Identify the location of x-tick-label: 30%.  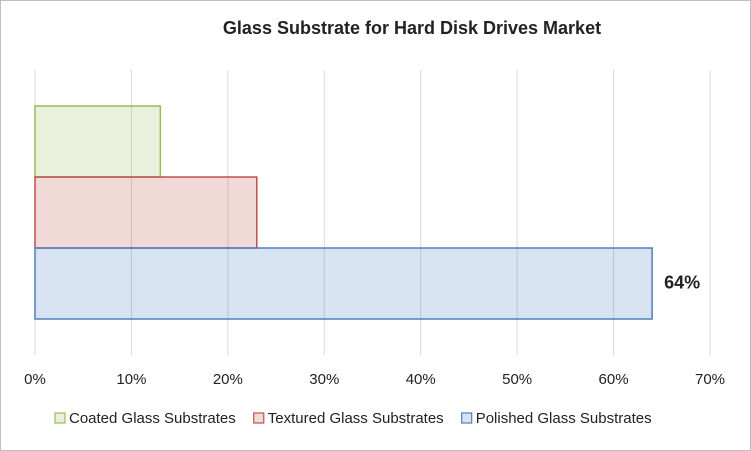
(324, 379).